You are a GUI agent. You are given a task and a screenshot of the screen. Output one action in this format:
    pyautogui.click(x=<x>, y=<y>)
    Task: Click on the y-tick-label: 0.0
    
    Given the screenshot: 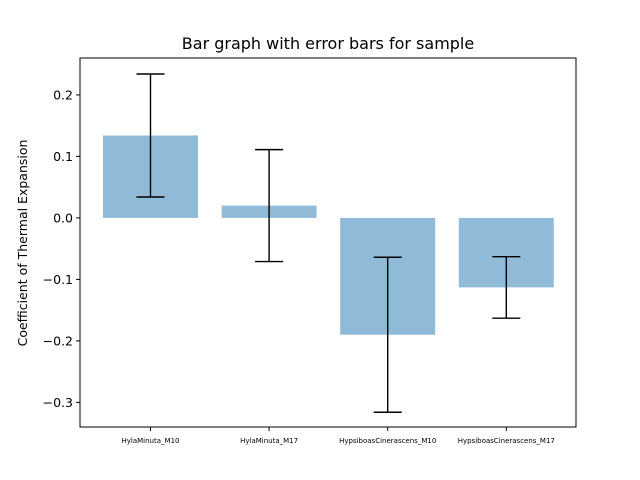 What is the action you would take?
    pyautogui.click(x=63, y=217)
    